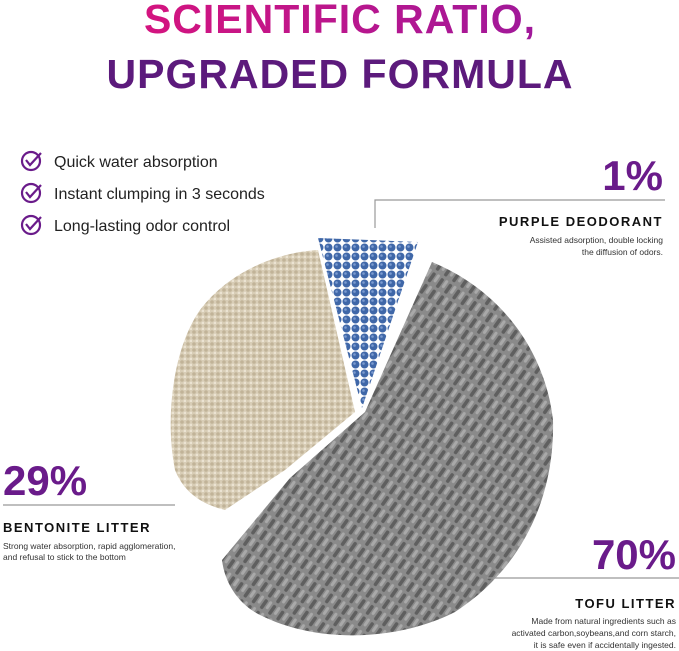 Image resolution: width=679 pixels, height=651 pixels. What do you see at coordinates (142, 226) in the screenshot?
I see `feature: Long-lasting odor control` at bounding box center [142, 226].